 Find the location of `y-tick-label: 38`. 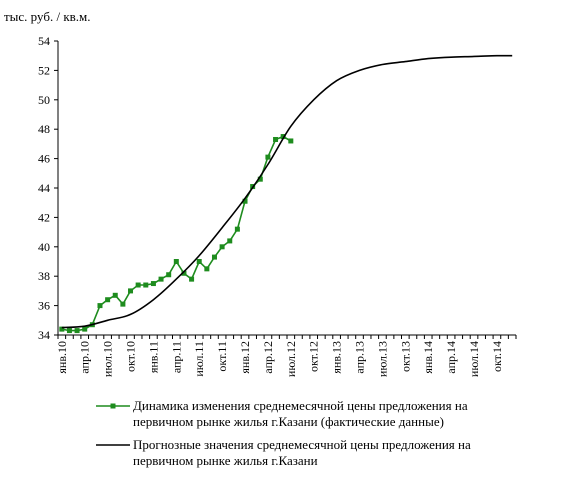

y-tick-label: 38 is located at coordinates (44, 276).